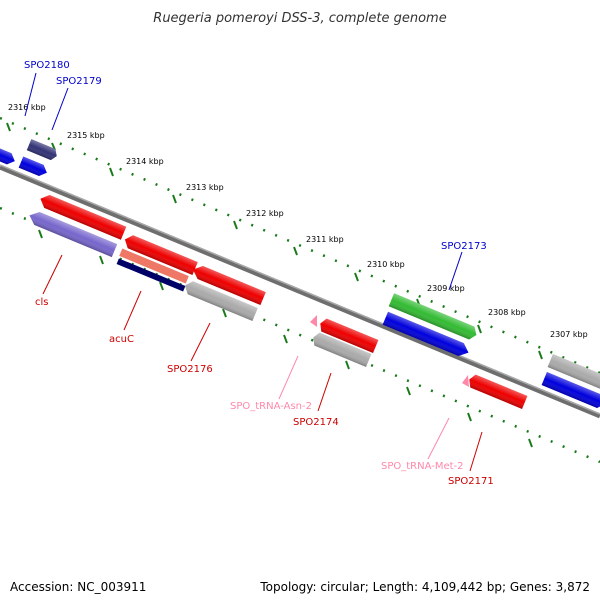  I want to click on leader-acuC, so click(132, 310).